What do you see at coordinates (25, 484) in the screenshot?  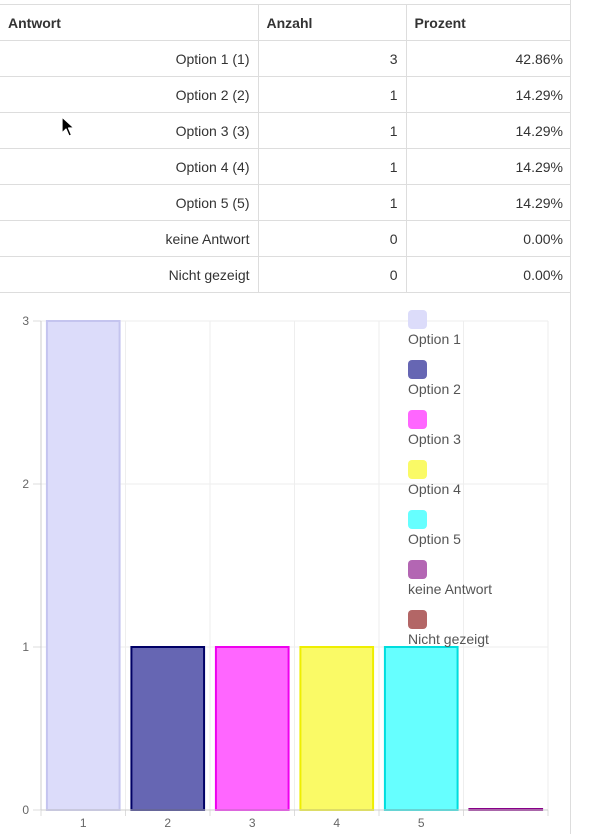 I see `y-tick-label: 2` at bounding box center [25, 484].